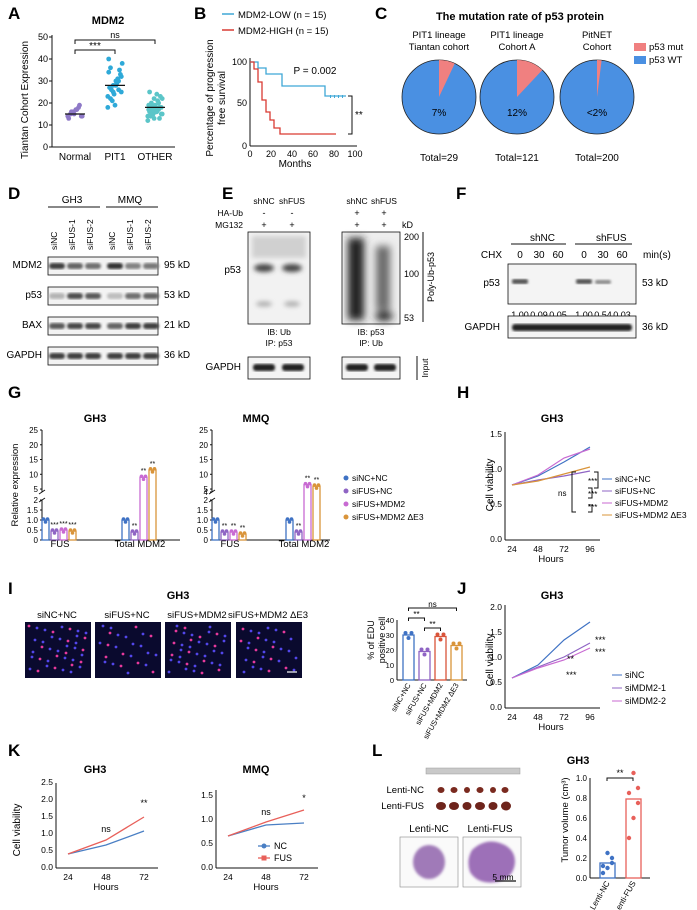  I want to click on svg-text: siFUS+MDM2, so click(196, 615).